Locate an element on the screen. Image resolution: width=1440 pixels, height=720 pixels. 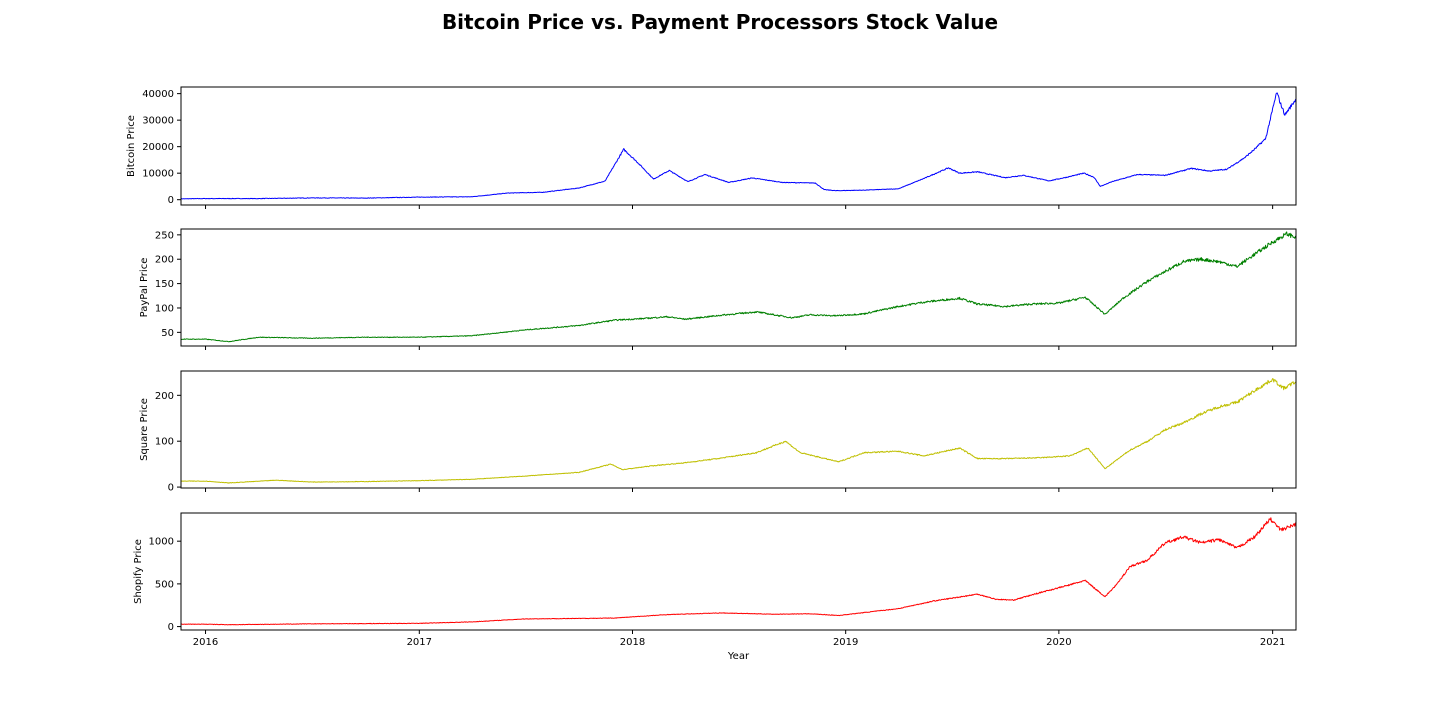
x-tick-label-4: 2020 is located at coordinates (1058, 642).